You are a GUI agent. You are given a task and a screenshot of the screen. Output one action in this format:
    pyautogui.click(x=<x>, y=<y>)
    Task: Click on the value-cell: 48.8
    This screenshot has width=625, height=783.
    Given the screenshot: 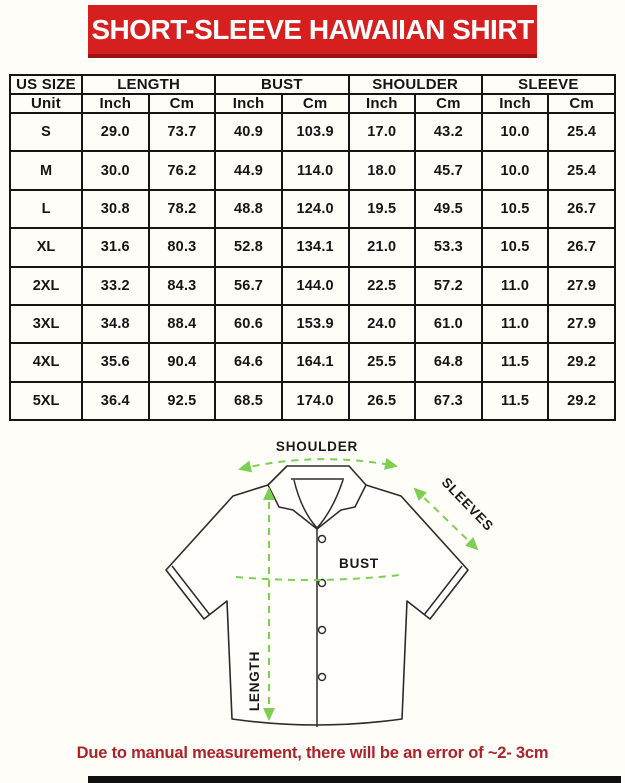 What is the action you would take?
    pyautogui.click(x=248, y=209)
    